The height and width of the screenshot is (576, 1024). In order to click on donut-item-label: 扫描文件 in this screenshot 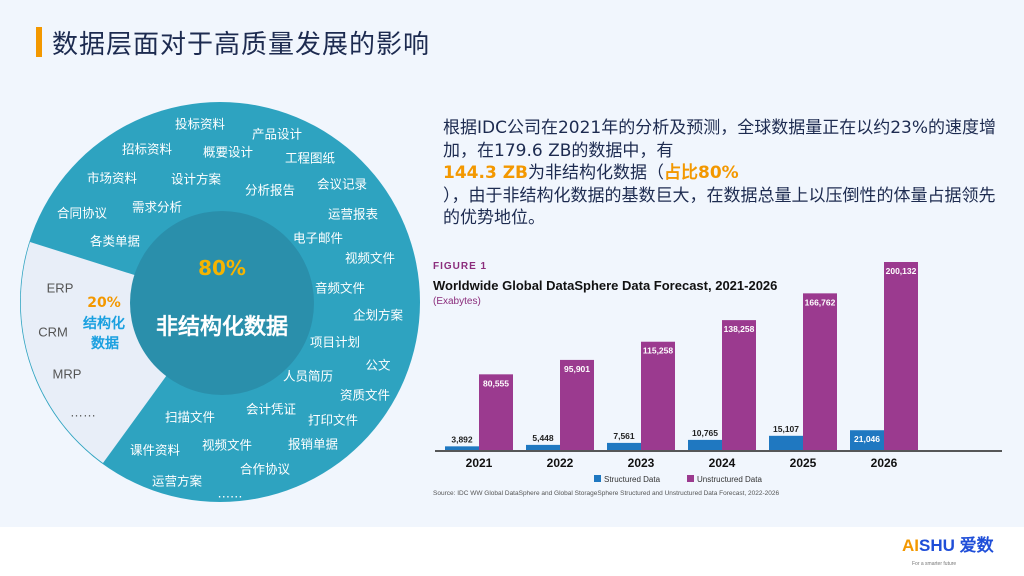, I will do `click(190, 417)`.